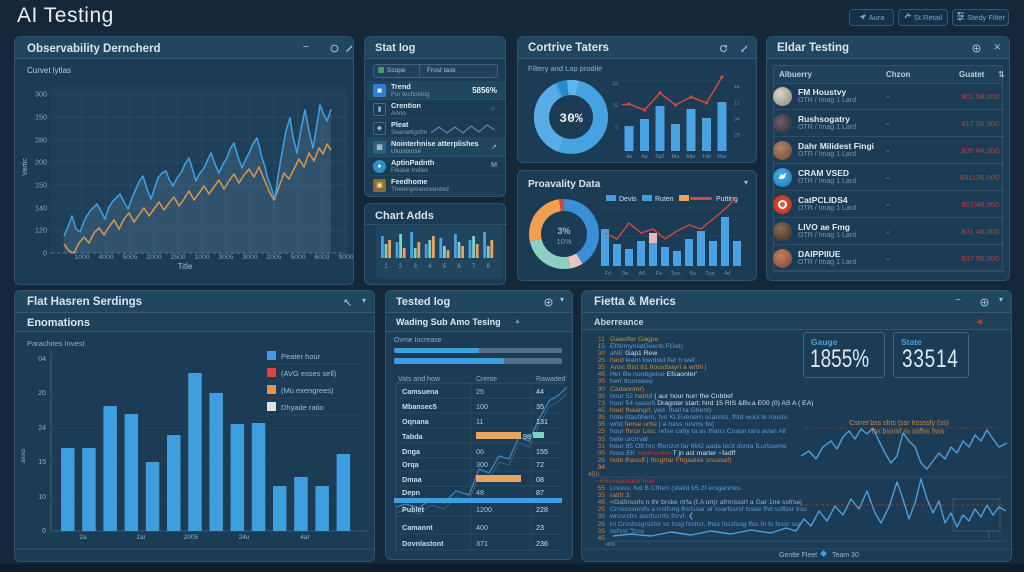 The width and height of the screenshot is (1024, 572). Describe the element at coordinates (42, 428) in the screenshot. I see `svg-text: 24` at that location.